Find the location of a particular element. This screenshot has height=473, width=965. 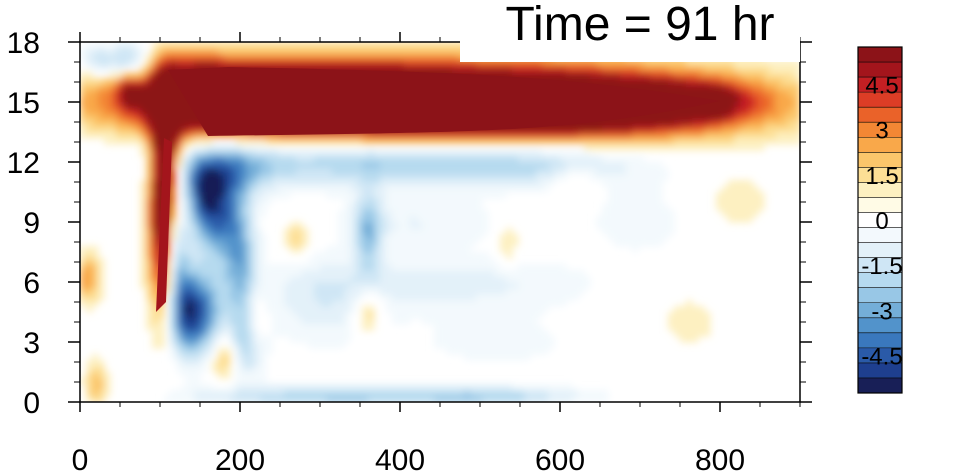

colorbar-swatch is located at coordinates (880, 100).